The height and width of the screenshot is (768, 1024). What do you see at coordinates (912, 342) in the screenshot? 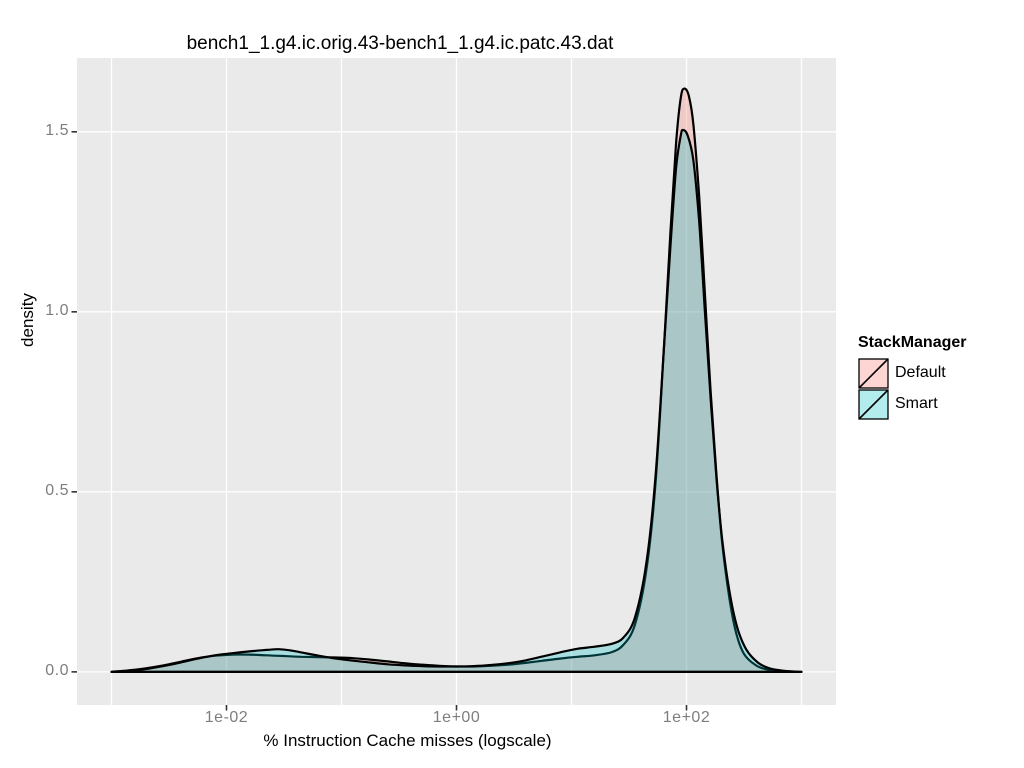
I see `legend-title: StackManager` at bounding box center [912, 342].